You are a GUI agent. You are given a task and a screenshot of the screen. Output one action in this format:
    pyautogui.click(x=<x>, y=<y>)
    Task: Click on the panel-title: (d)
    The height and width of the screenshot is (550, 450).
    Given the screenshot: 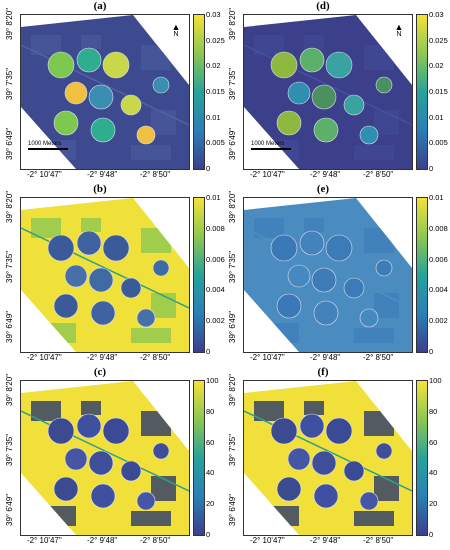 What is the action you would take?
    pyautogui.click(x=323, y=6)
    